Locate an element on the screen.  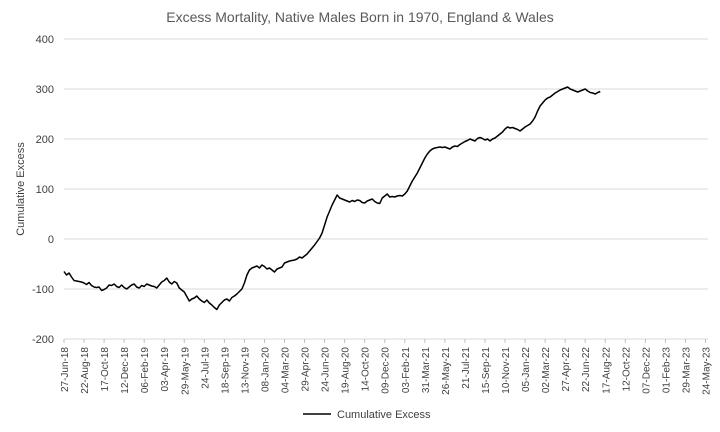
x-tick-label: 29-May-19 is located at coordinates (185, 371).